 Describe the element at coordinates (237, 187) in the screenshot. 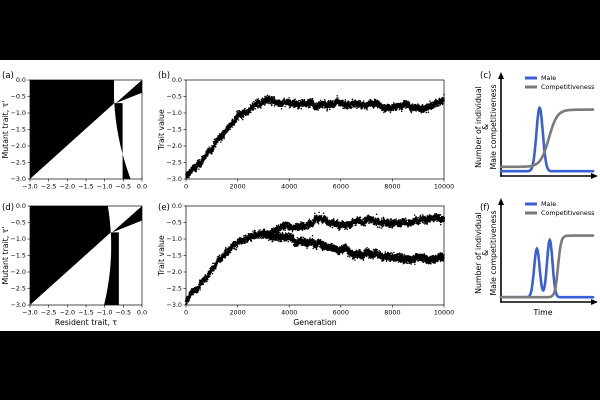

I see `x-tick-label: 2000` at that location.